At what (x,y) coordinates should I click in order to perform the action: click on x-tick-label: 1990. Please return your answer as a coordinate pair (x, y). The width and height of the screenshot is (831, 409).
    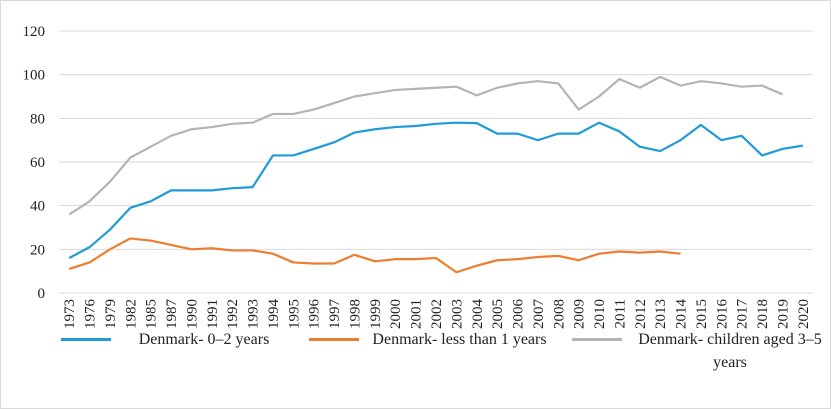
    Looking at the image, I should click on (192, 314).